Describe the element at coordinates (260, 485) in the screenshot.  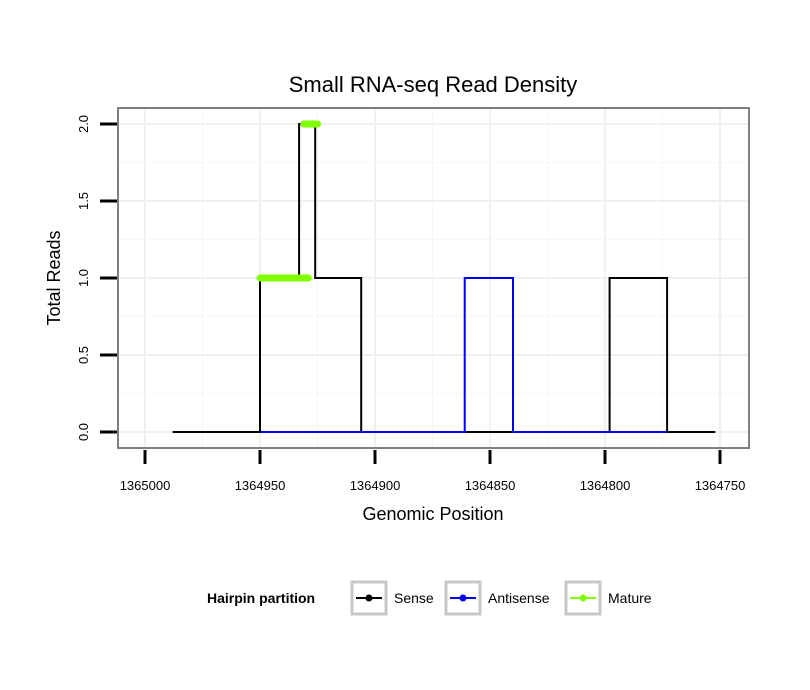
I see `x-tick-label: 1364950` at that location.